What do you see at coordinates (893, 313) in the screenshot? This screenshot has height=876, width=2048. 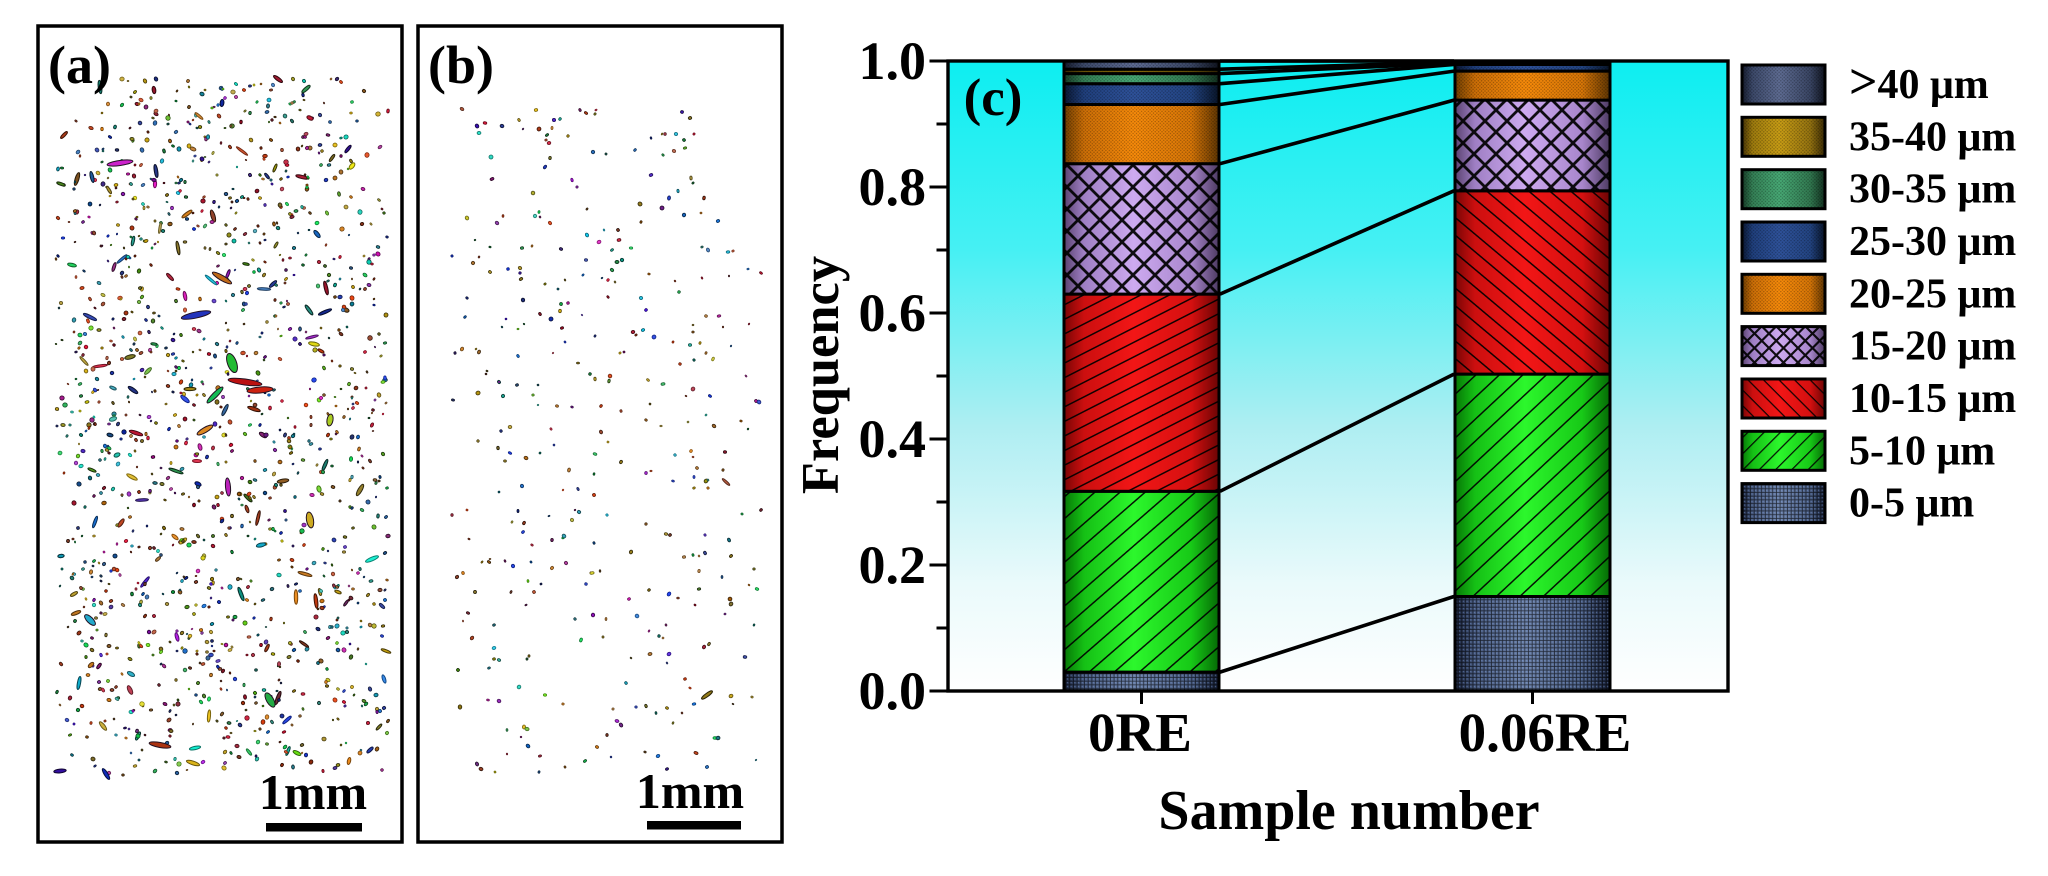 I see `svg-text: 0.6` at bounding box center [893, 313].